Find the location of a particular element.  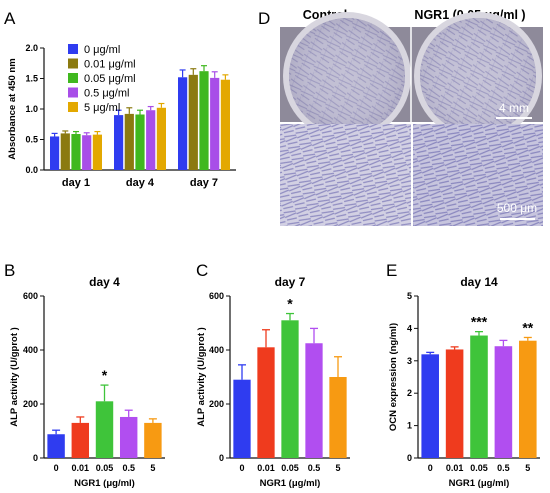

panel-label-d: D is located at coordinates (264, 18).